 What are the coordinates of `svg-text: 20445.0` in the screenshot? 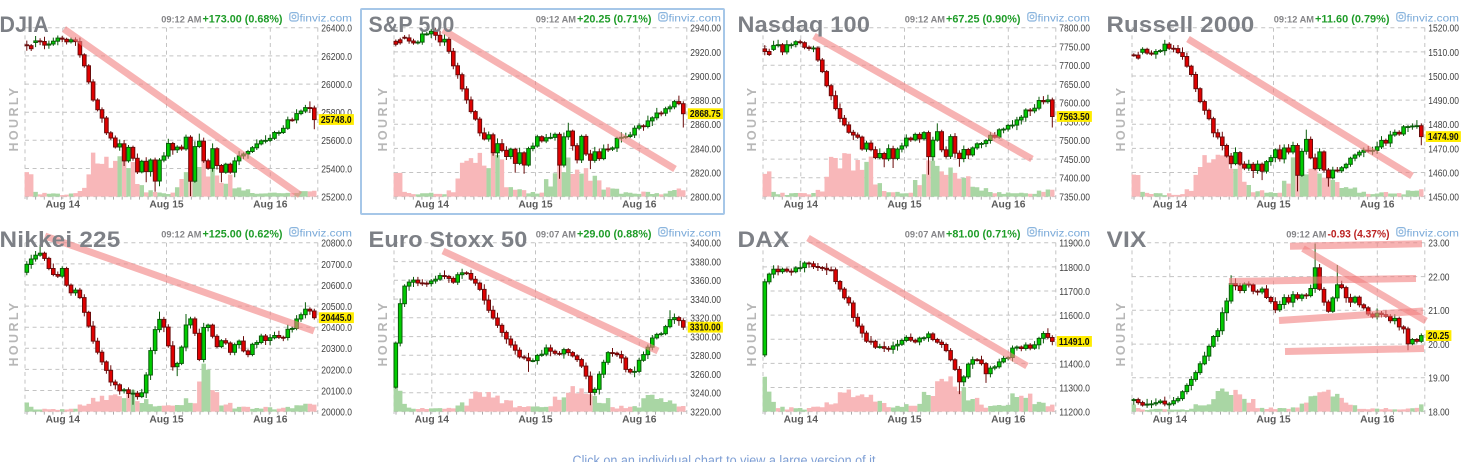 It's located at (336, 318).